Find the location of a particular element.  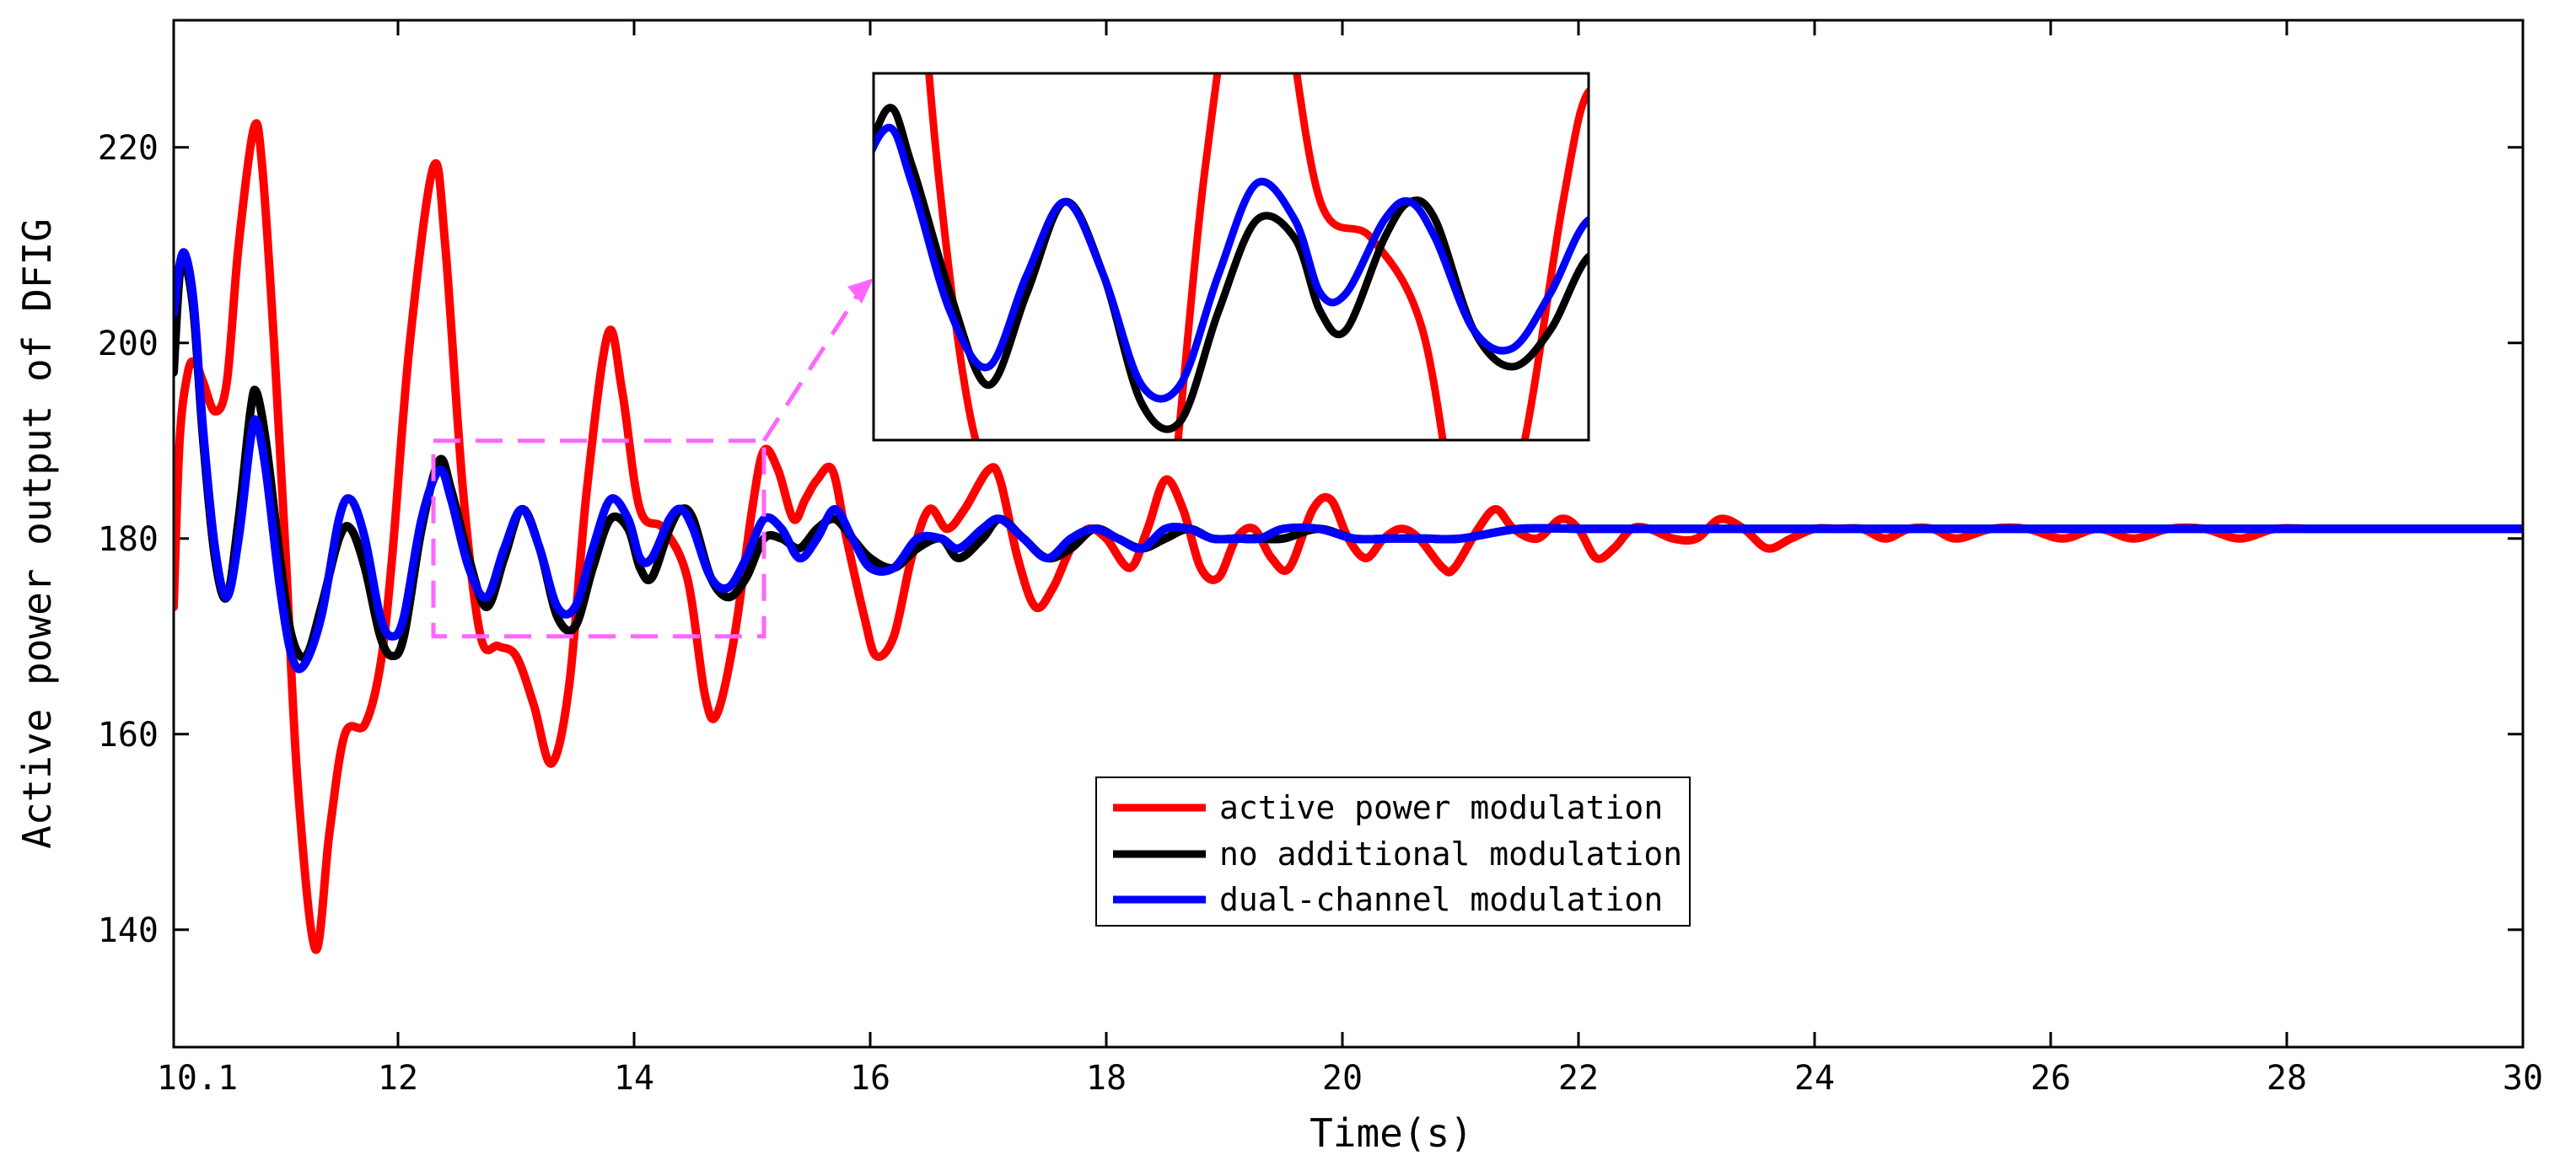

x-tick-label: 16 is located at coordinates (870, 1078).